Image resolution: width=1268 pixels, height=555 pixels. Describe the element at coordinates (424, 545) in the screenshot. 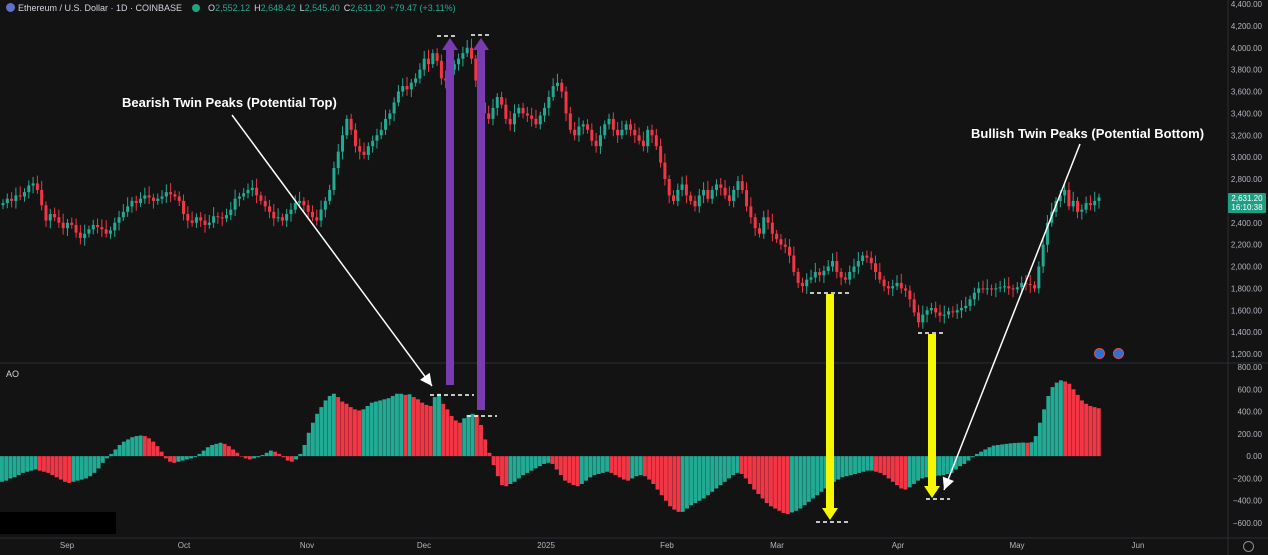

I see `time-tick-label: Dec` at that location.